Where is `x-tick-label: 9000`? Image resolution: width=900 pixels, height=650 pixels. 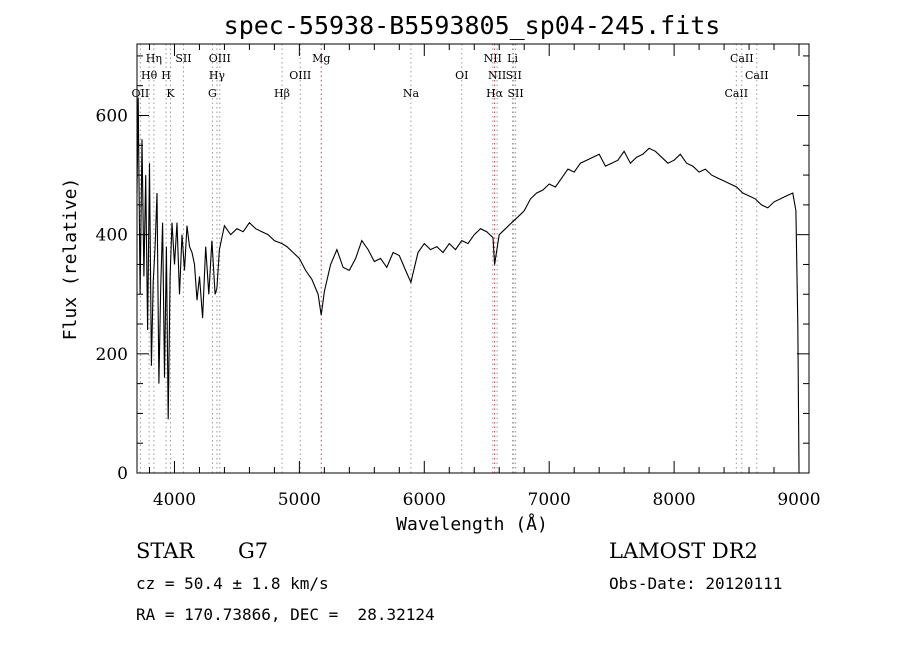 x-tick-label: 9000 is located at coordinates (798, 500).